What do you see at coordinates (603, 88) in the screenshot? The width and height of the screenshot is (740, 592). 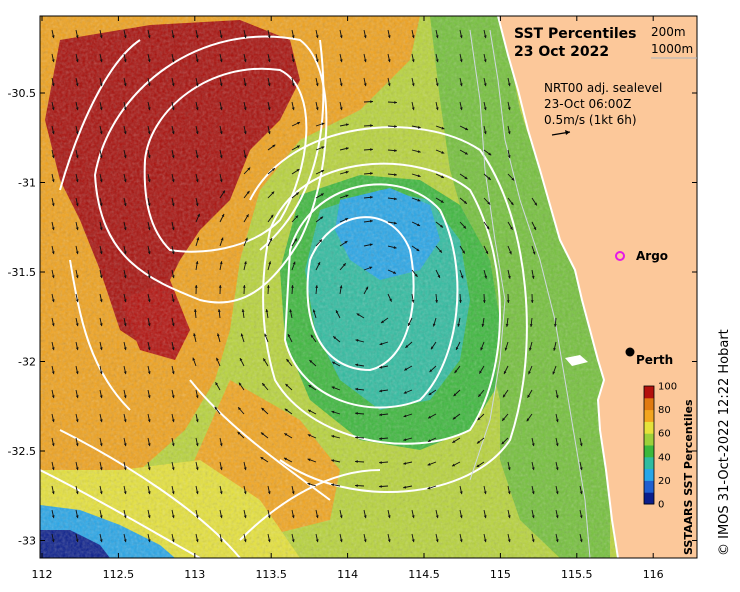 I see `currents-source: NRT00 adj. sealevel` at bounding box center [603, 88].